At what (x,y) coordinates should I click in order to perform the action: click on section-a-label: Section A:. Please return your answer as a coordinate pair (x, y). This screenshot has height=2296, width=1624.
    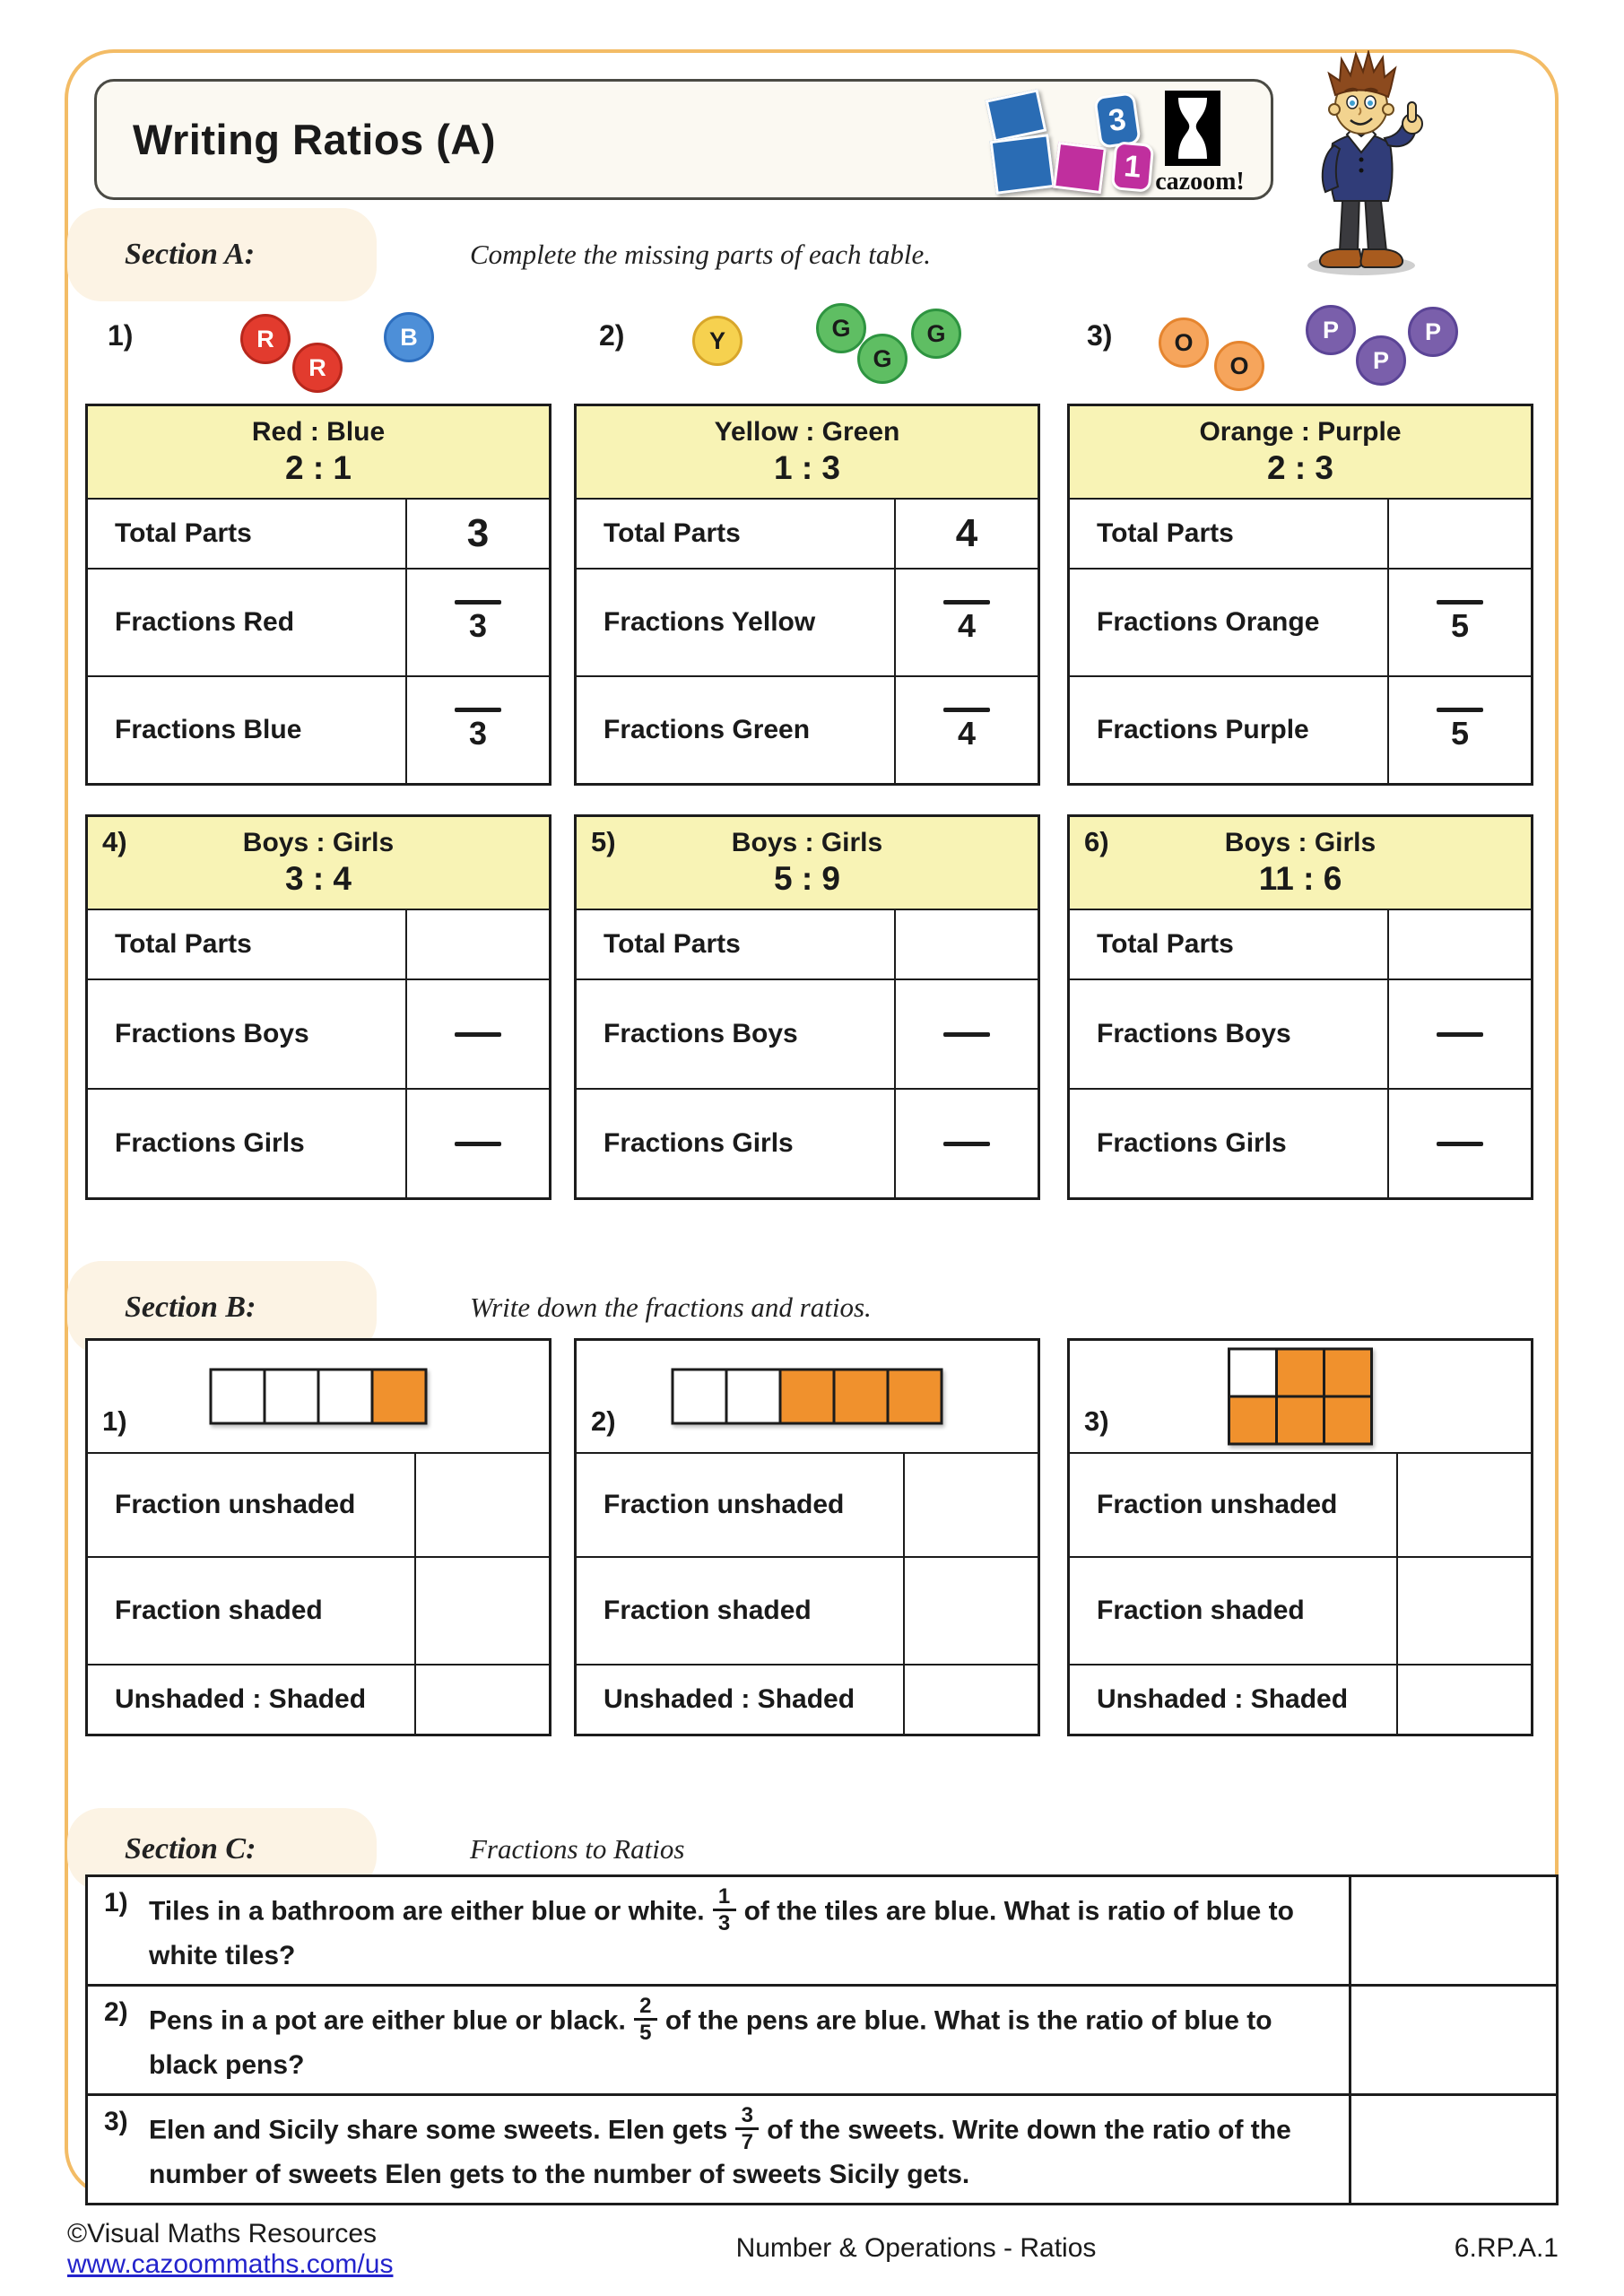
    Looking at the image, I should click on (190, 254).